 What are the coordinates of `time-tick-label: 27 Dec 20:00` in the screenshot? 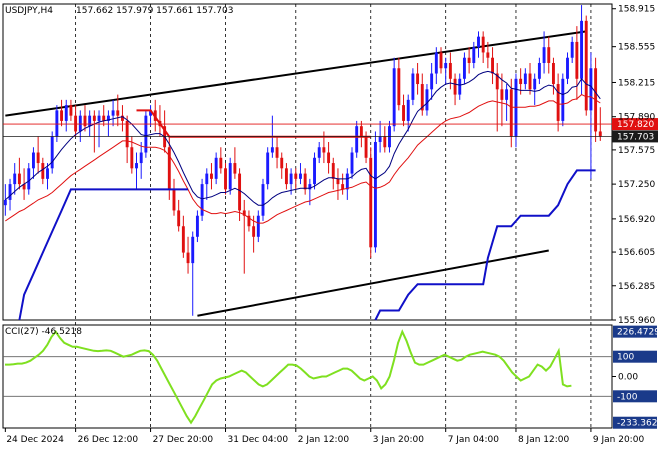 It's located at (183, 440).